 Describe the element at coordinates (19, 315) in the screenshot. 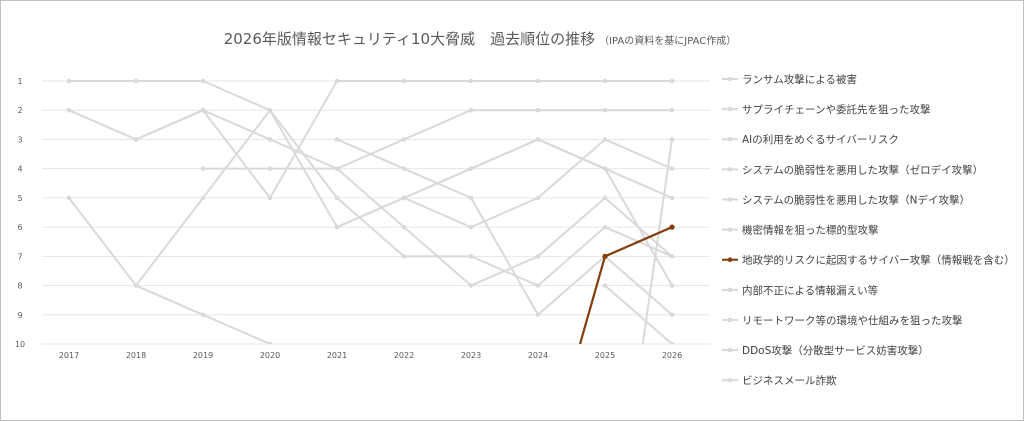

I see `y-tick-label: 9` at that location.